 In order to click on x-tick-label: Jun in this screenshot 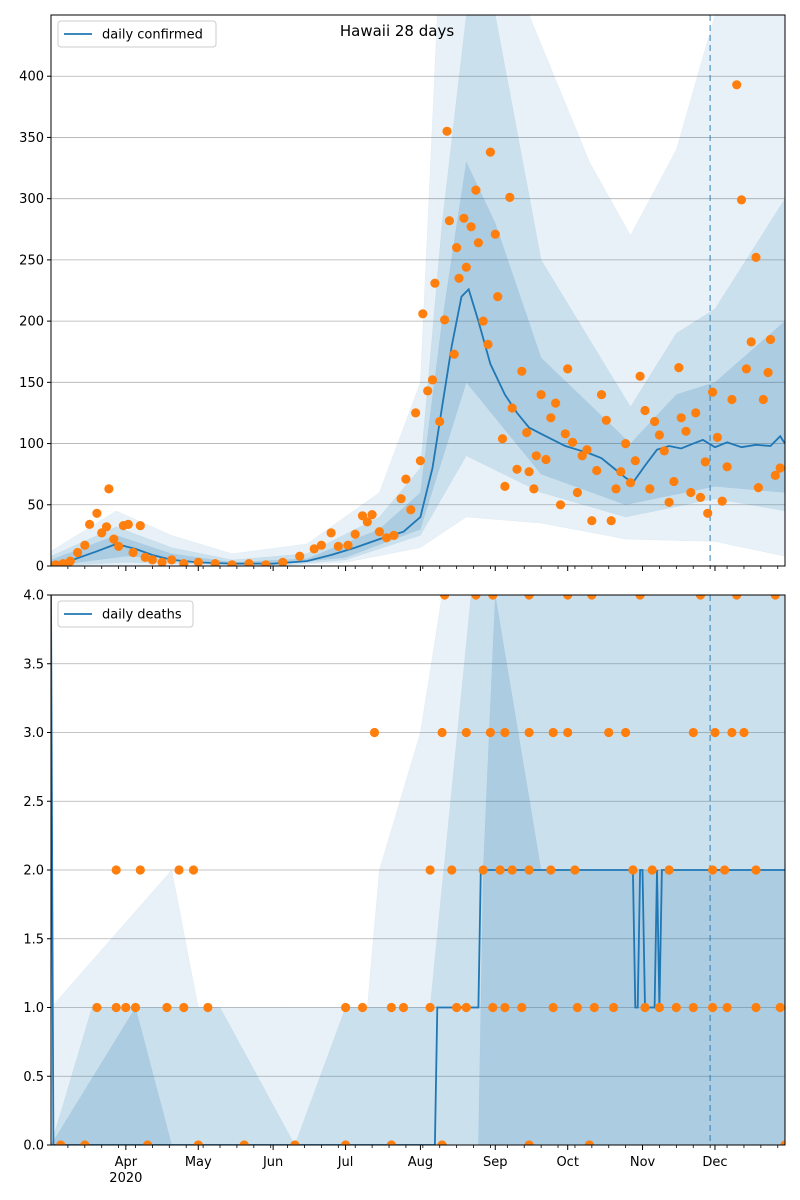, I will do `click(272, 1162)`.